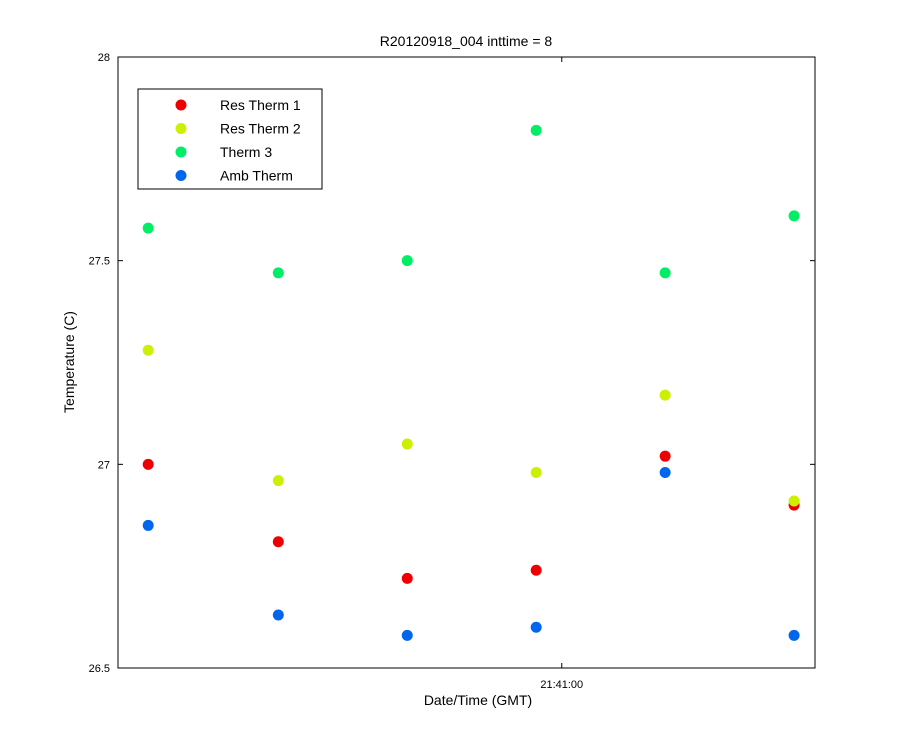 The width and height of the screenshot is (900, 750). Describe the element at coordinates (260, 105) in the screenshot. I see `legend-label: Res Therm 1` at that location.